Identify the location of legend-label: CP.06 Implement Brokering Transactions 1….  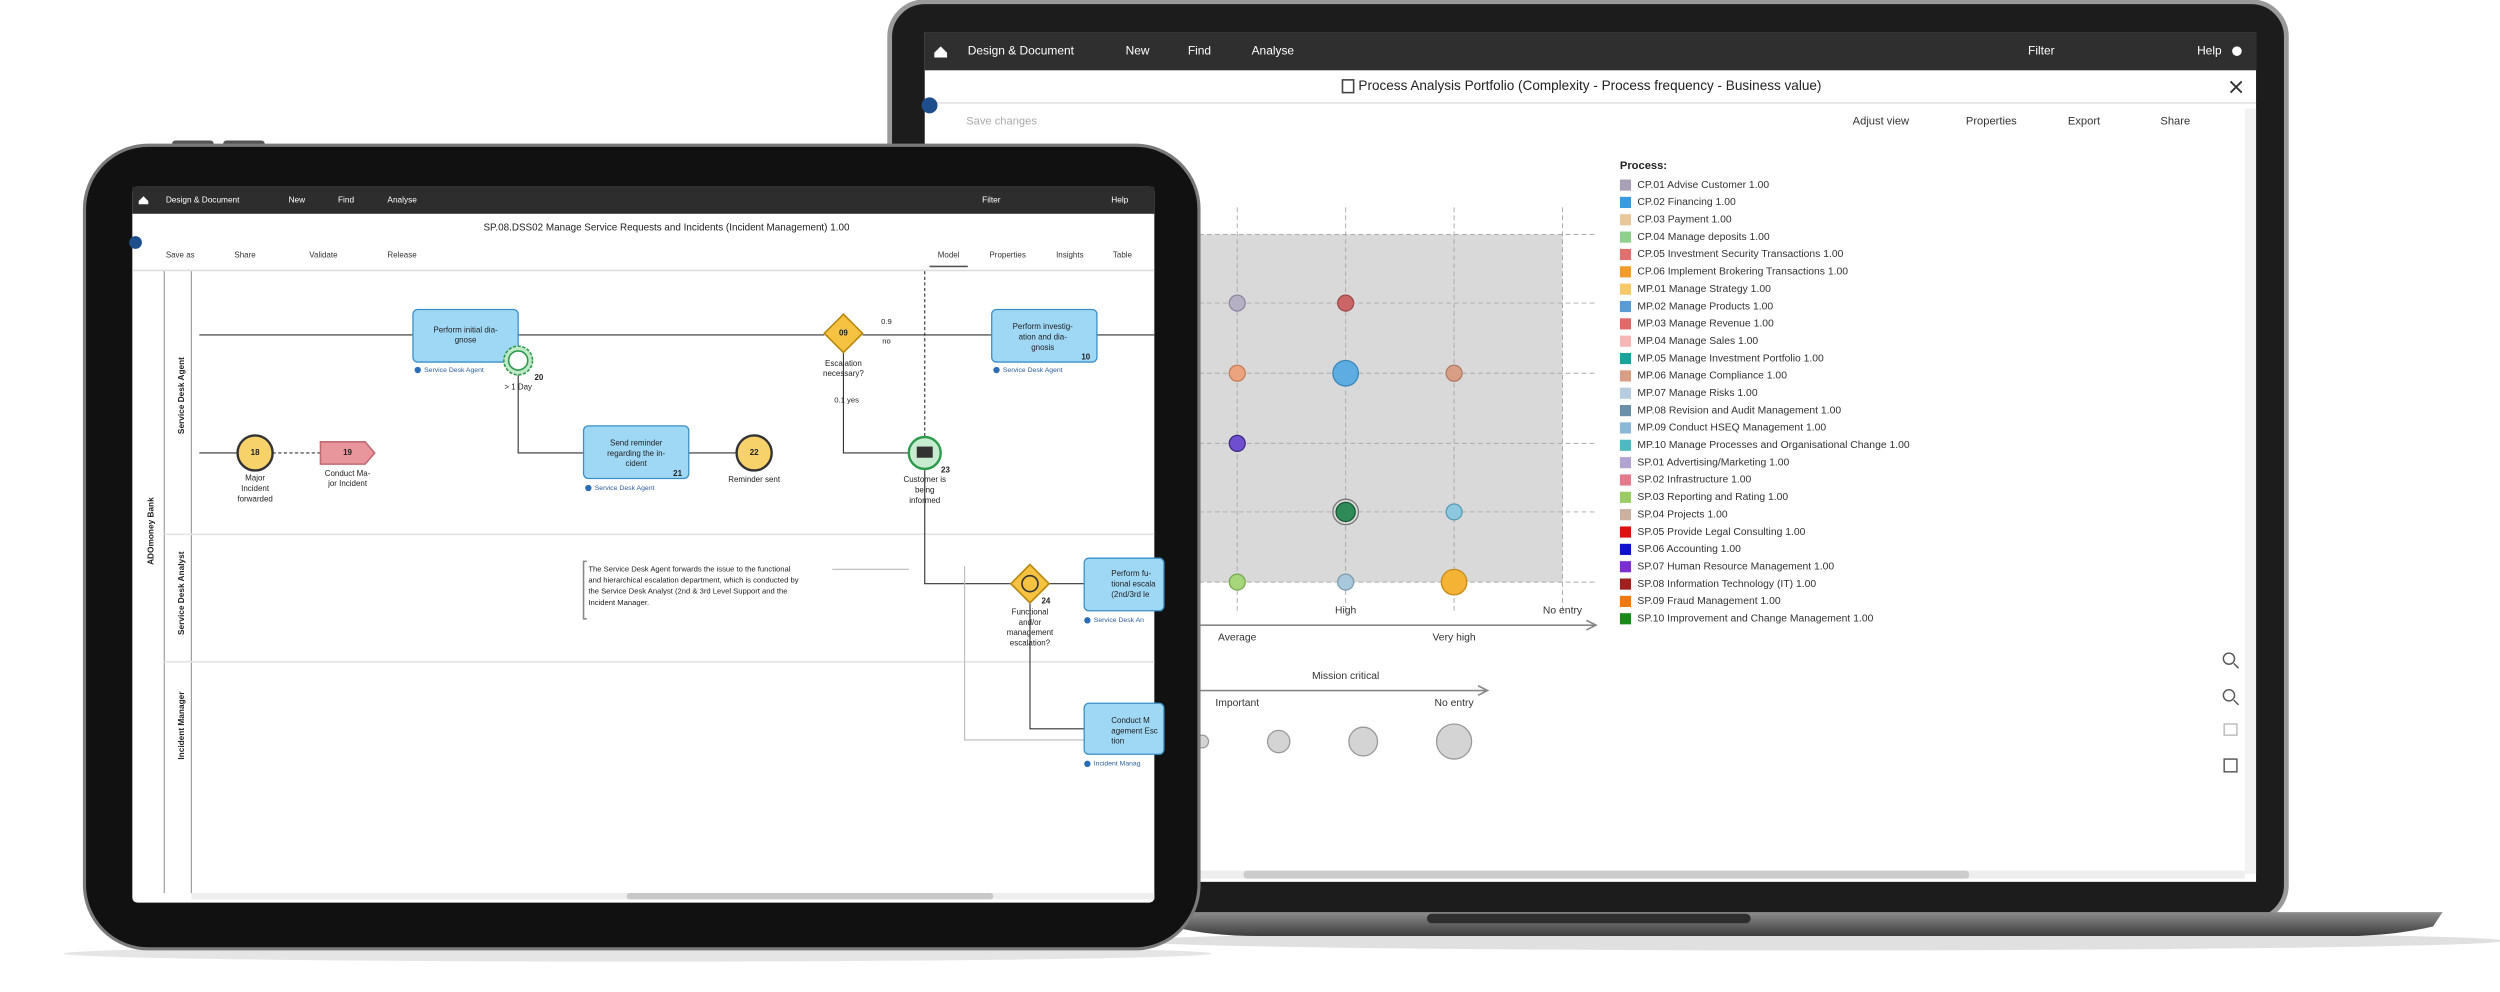
(1742, 272).